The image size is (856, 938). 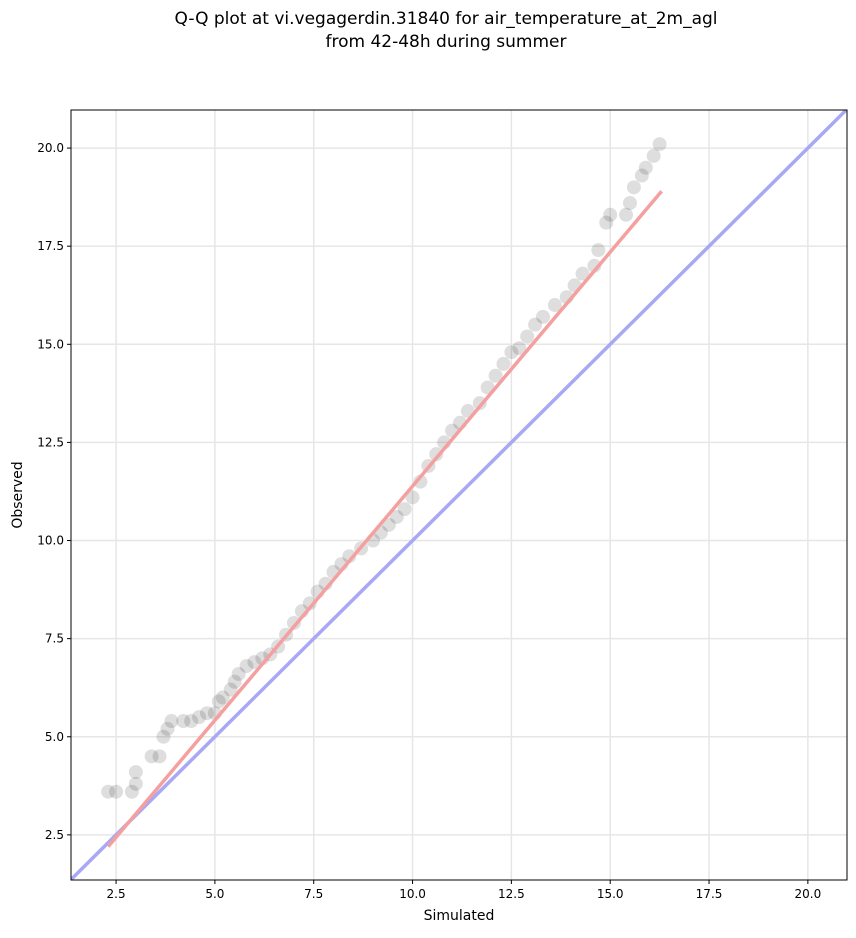 I want to click on x-tick-label: 5.0, so click(x=214, y=894).